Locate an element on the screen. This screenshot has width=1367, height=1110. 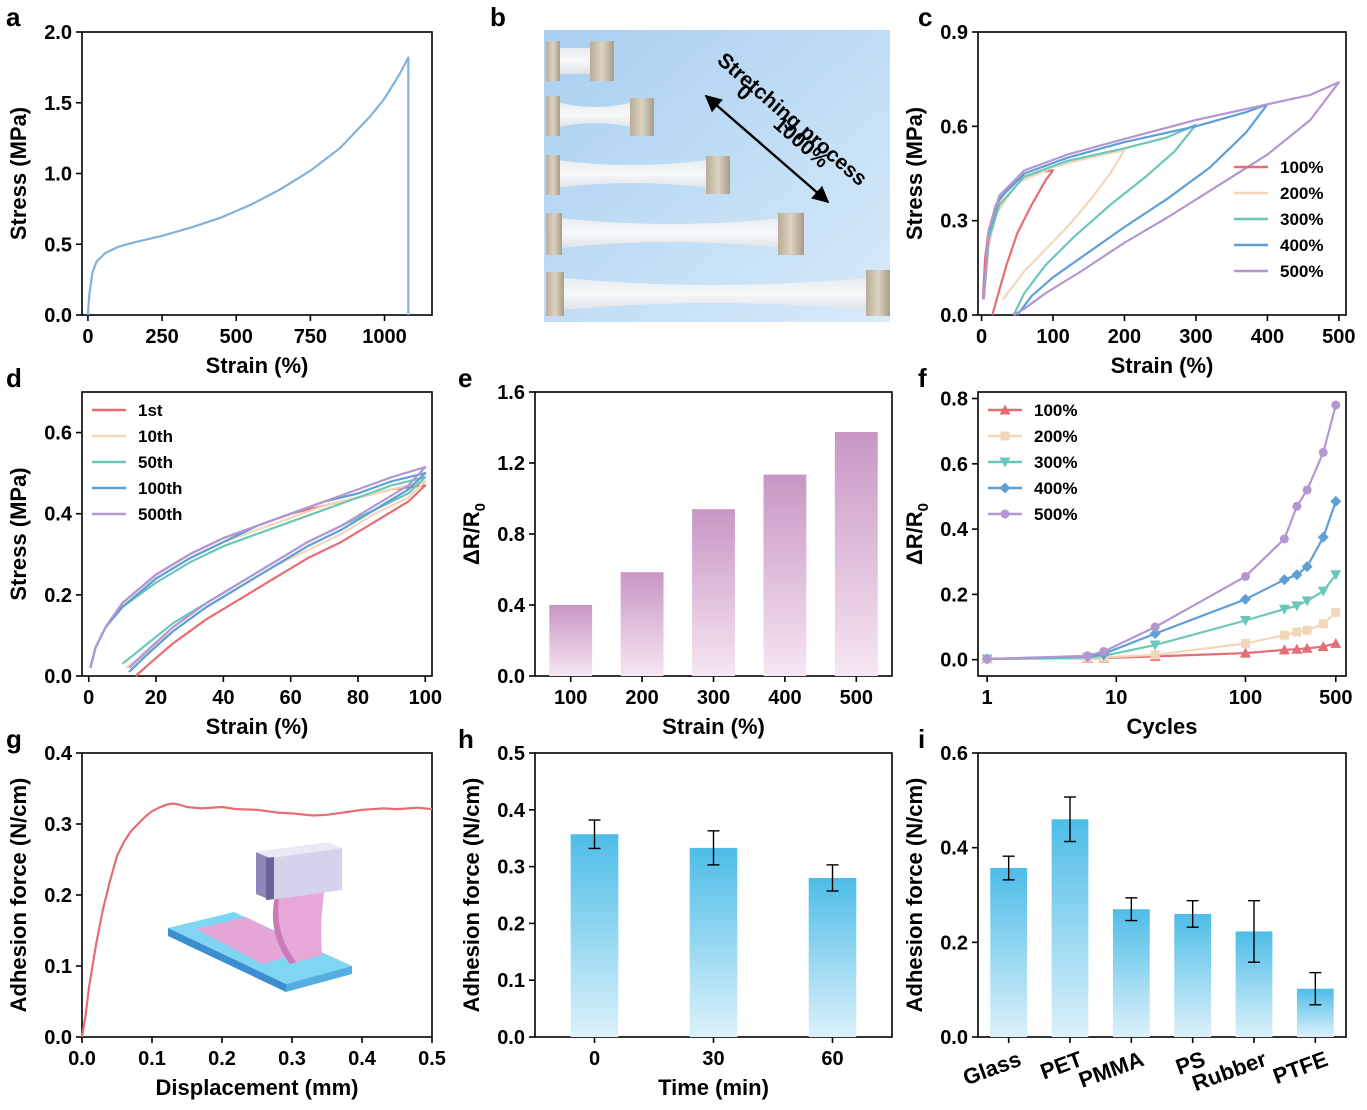
film-strip is located at coordinates (595, 115).